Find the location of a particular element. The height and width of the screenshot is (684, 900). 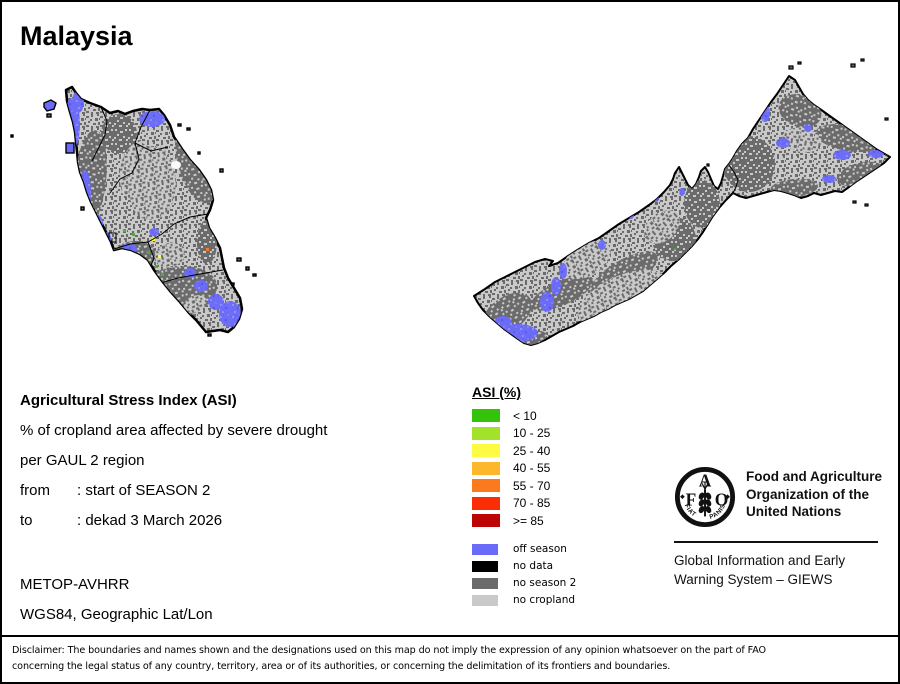

legend-item: >= 85 is located at coordinates (524, 521).